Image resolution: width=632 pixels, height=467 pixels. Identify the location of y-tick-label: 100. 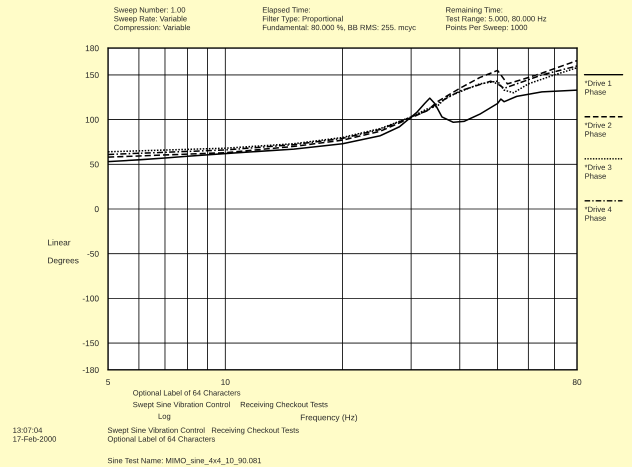
(92, 119).